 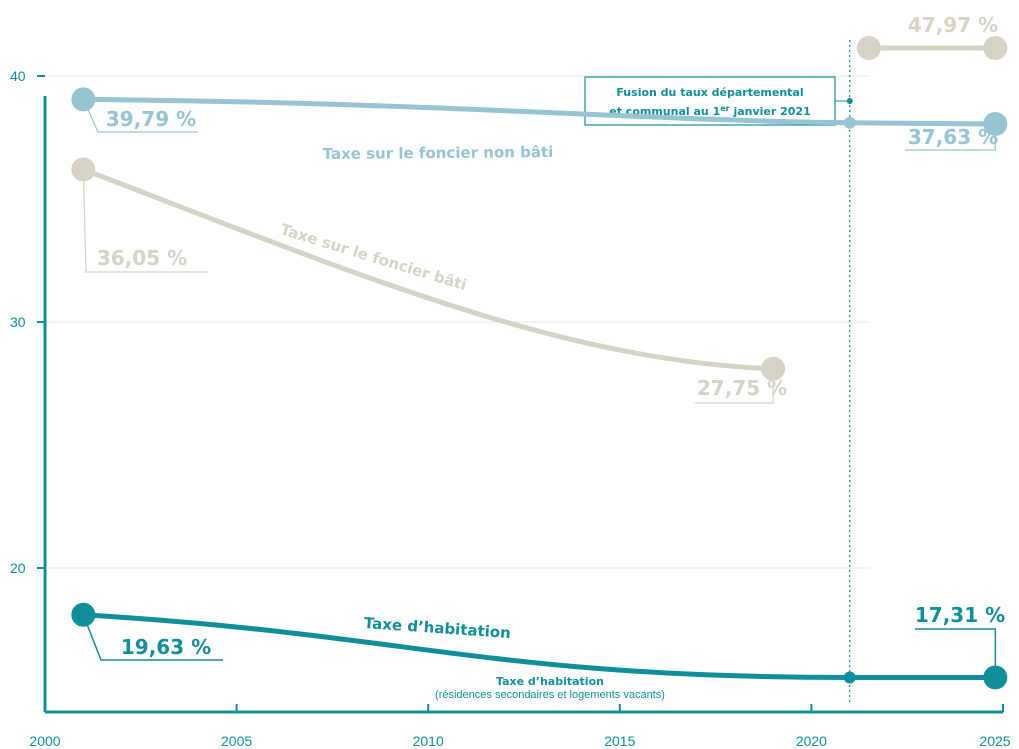 What do you see at coordinates (960, 615) in the screenshot?
I see `value-label-habitation-end: 17,31 %` at bounding box center [960, 615].